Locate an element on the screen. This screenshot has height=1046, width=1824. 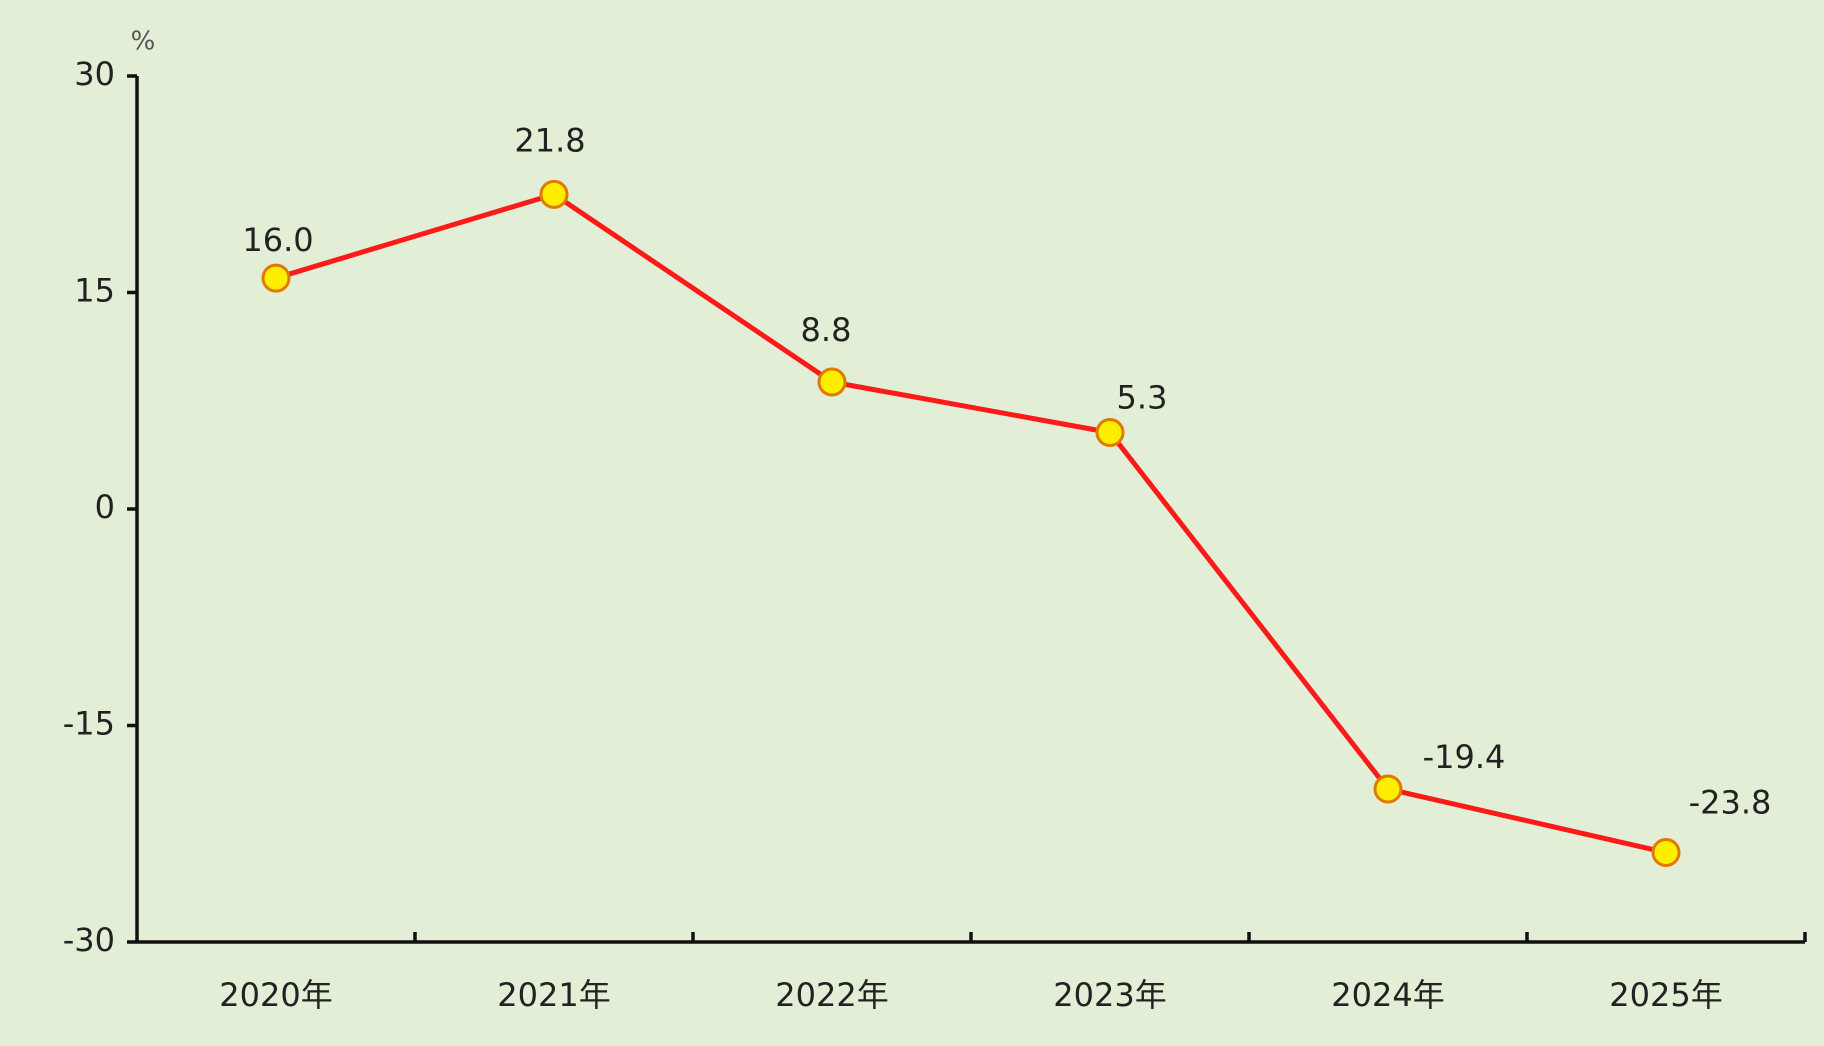
x-tick-label: 2024年 is located at coordinates (1387, 995).